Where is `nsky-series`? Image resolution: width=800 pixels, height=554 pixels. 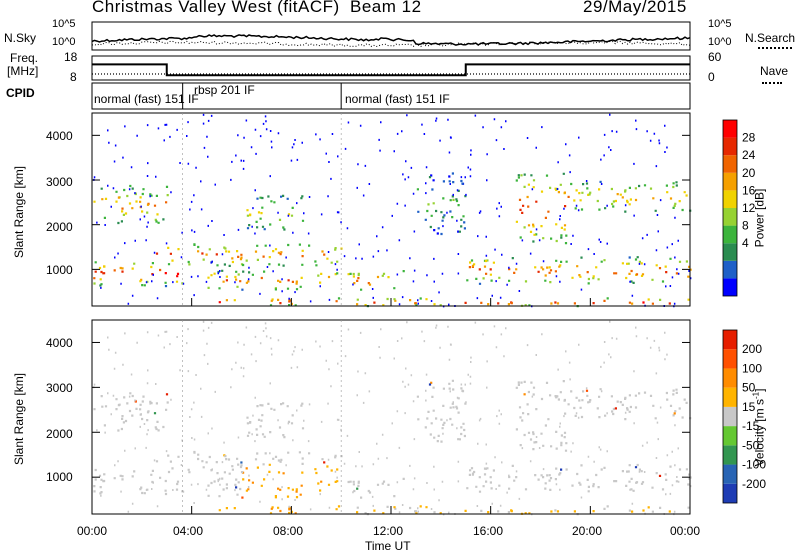
nsky-series is located at coordinates (391, 40).